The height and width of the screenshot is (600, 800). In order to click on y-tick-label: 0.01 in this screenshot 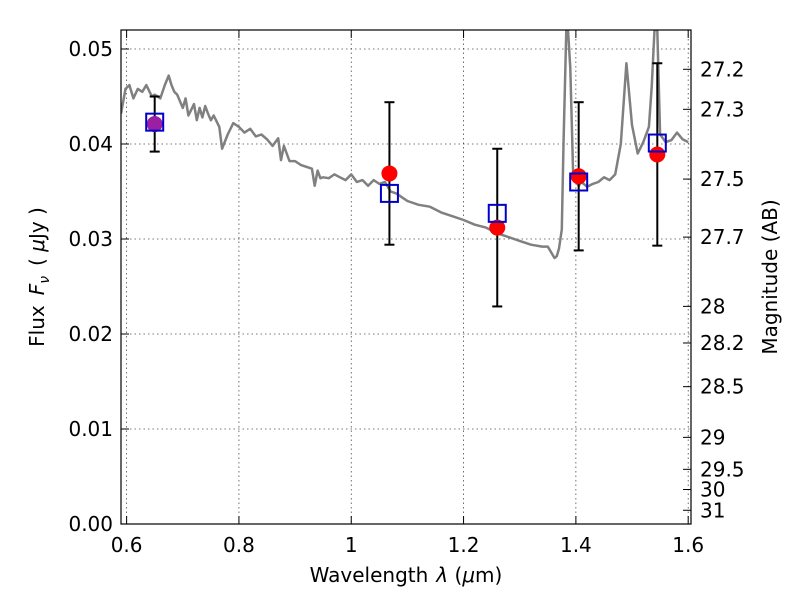, I will do `click(90, 429)`.